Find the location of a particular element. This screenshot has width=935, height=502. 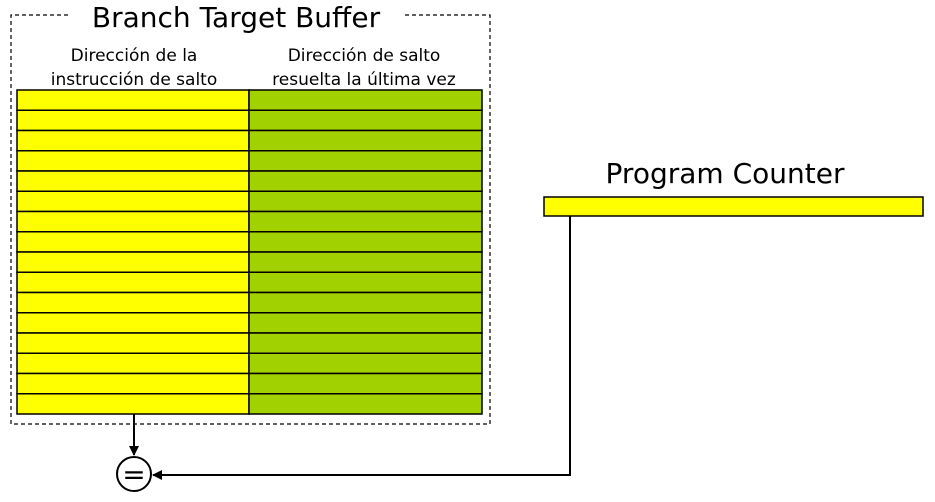

btb-cell-row16-col1 is located at coordinates (133, 404).